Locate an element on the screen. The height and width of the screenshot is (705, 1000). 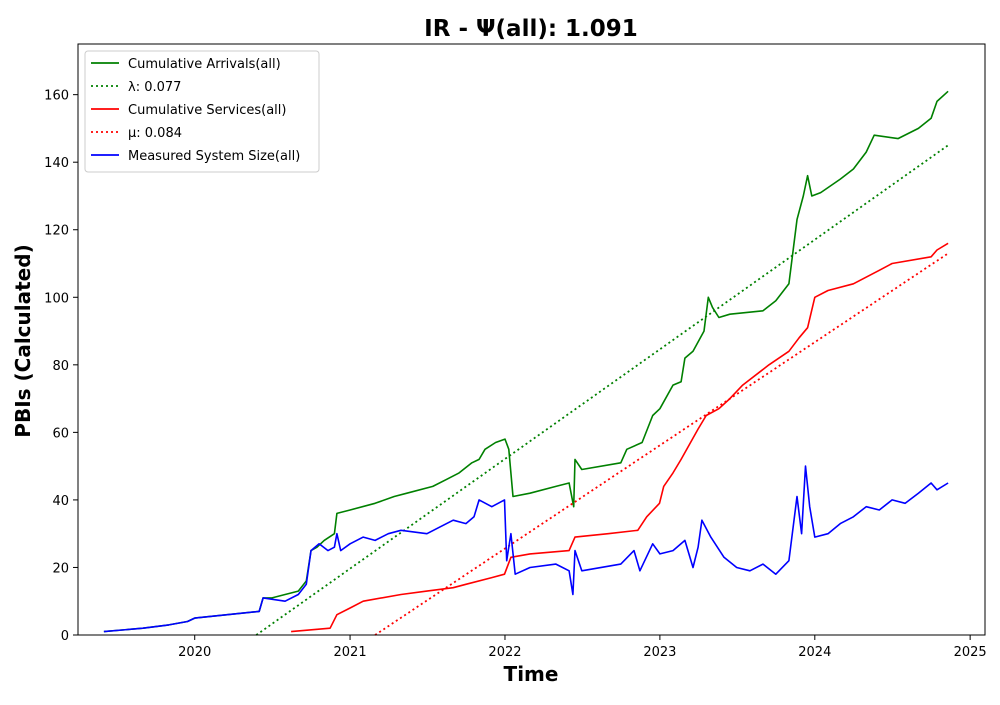
x-axis-title: Time is located at coordinates (531, 674).